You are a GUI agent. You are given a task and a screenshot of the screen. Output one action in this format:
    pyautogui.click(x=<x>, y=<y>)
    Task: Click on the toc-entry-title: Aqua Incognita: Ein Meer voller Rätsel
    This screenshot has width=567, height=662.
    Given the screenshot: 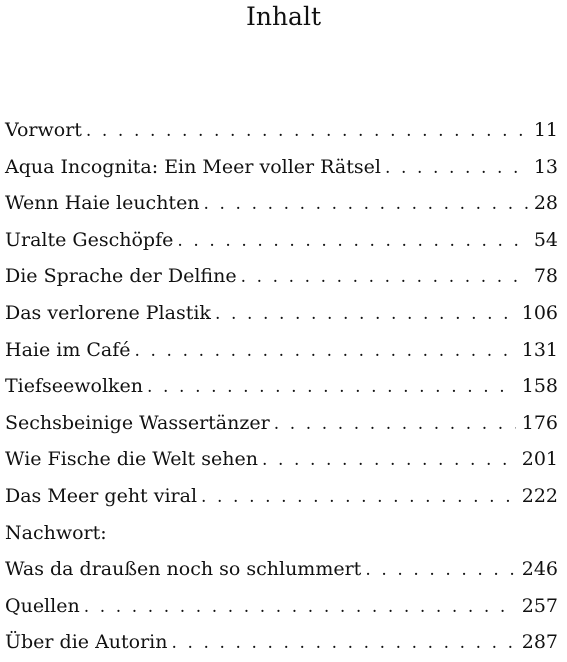 What is the action you would take?
    pyautogui.click(x=193, y=166)
    